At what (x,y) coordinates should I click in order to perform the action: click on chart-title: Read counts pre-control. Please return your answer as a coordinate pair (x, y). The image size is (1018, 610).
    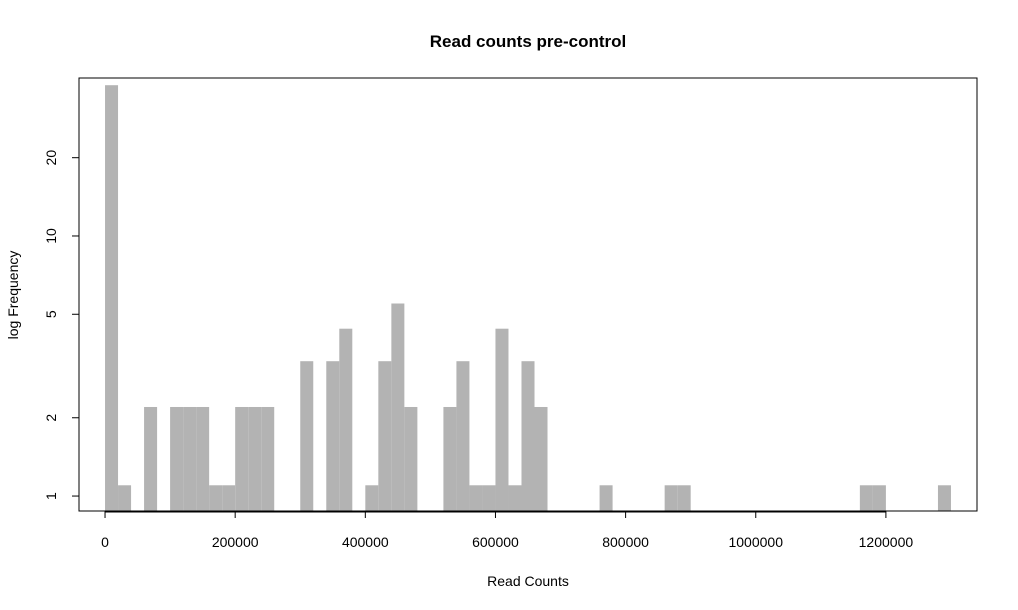
    Looking at the image, I should click on (528, 41).